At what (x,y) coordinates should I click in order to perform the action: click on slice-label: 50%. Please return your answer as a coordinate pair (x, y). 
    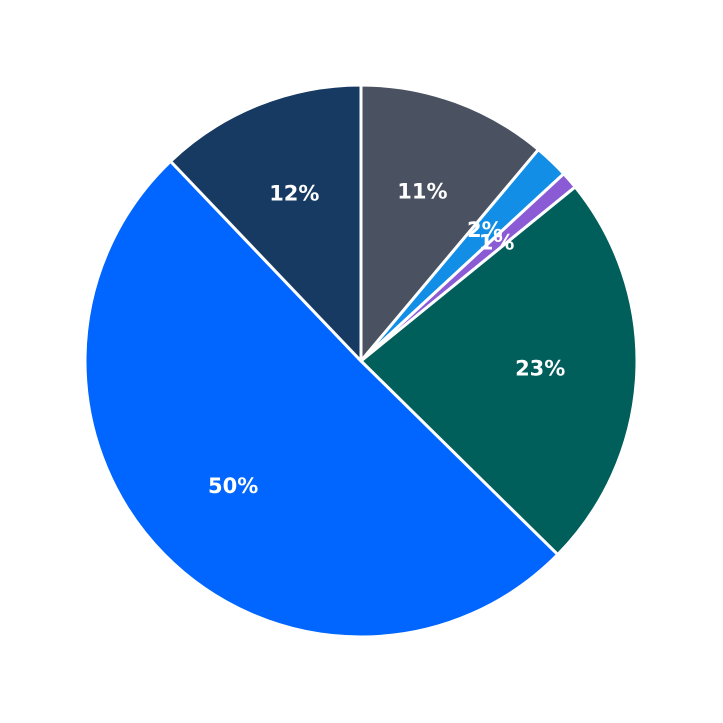
    Looking at the image, I should click on (233, 486).